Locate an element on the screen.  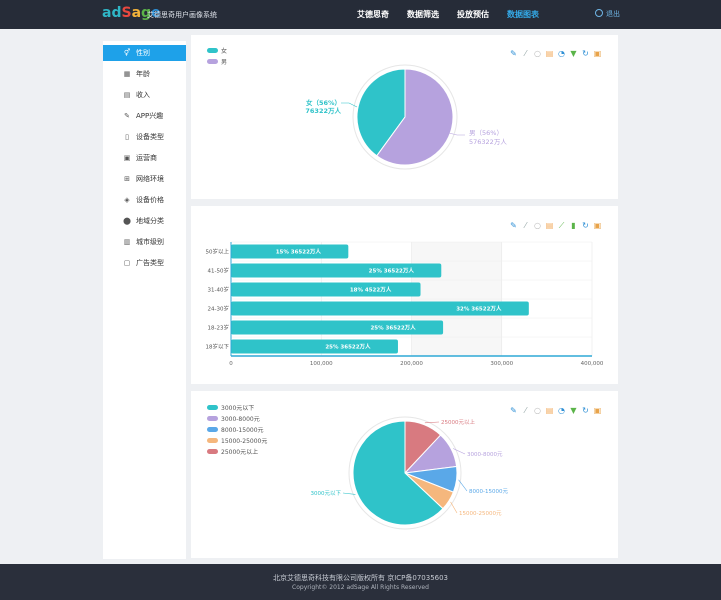
logout-link: 退出 is located at coordinates (607, 14).